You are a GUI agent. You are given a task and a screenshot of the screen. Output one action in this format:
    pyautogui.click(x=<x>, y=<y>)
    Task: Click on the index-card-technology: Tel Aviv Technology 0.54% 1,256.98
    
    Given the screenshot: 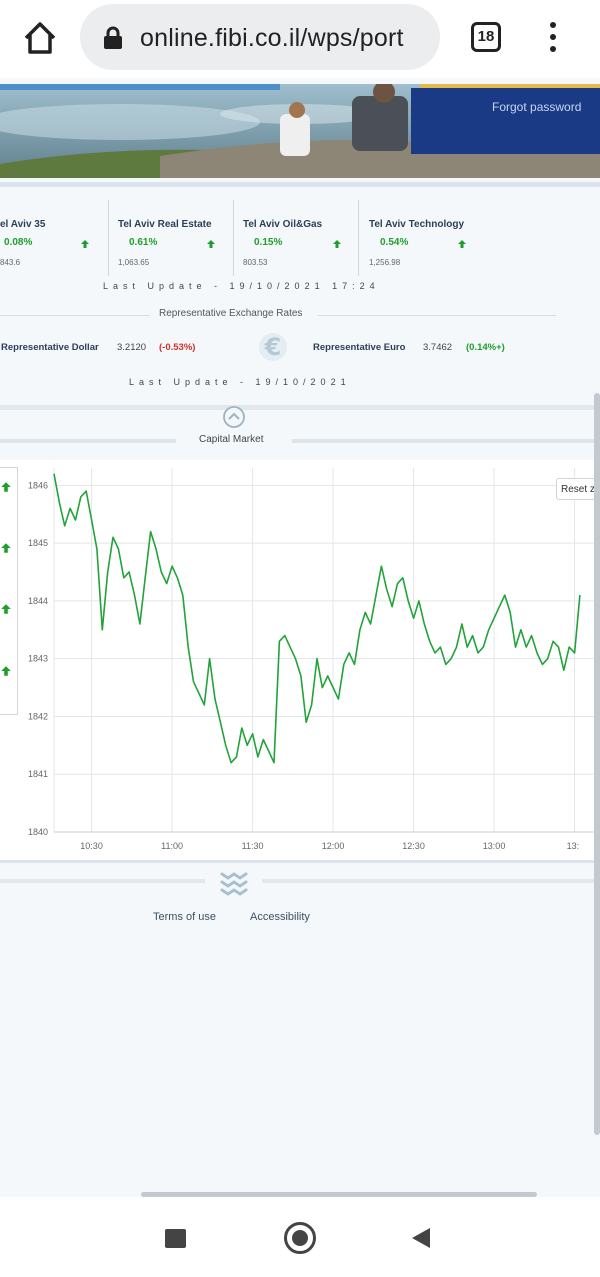 What is the action you would take?
    pyautogui.click(x=429, y=240)
    